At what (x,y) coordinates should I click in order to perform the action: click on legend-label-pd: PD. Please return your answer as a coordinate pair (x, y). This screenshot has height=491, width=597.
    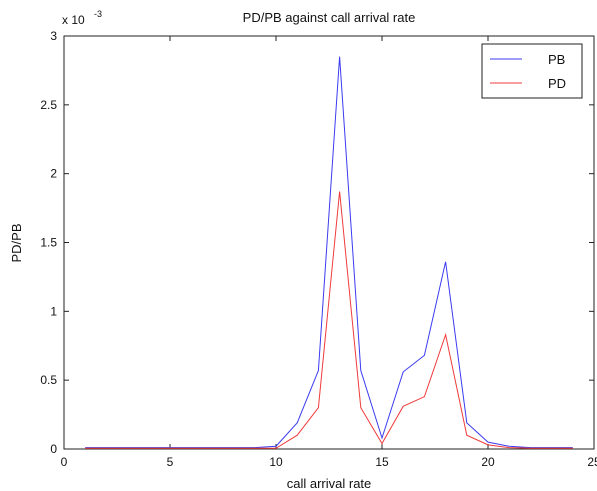
    Looking at the image, I should click on (557, 83).